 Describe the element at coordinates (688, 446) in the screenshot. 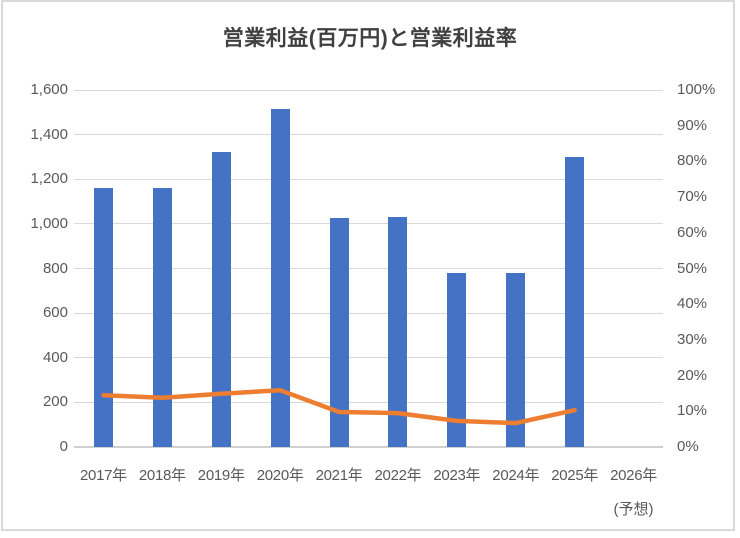

I see `right-axis-tick-label: 0%` at that location.